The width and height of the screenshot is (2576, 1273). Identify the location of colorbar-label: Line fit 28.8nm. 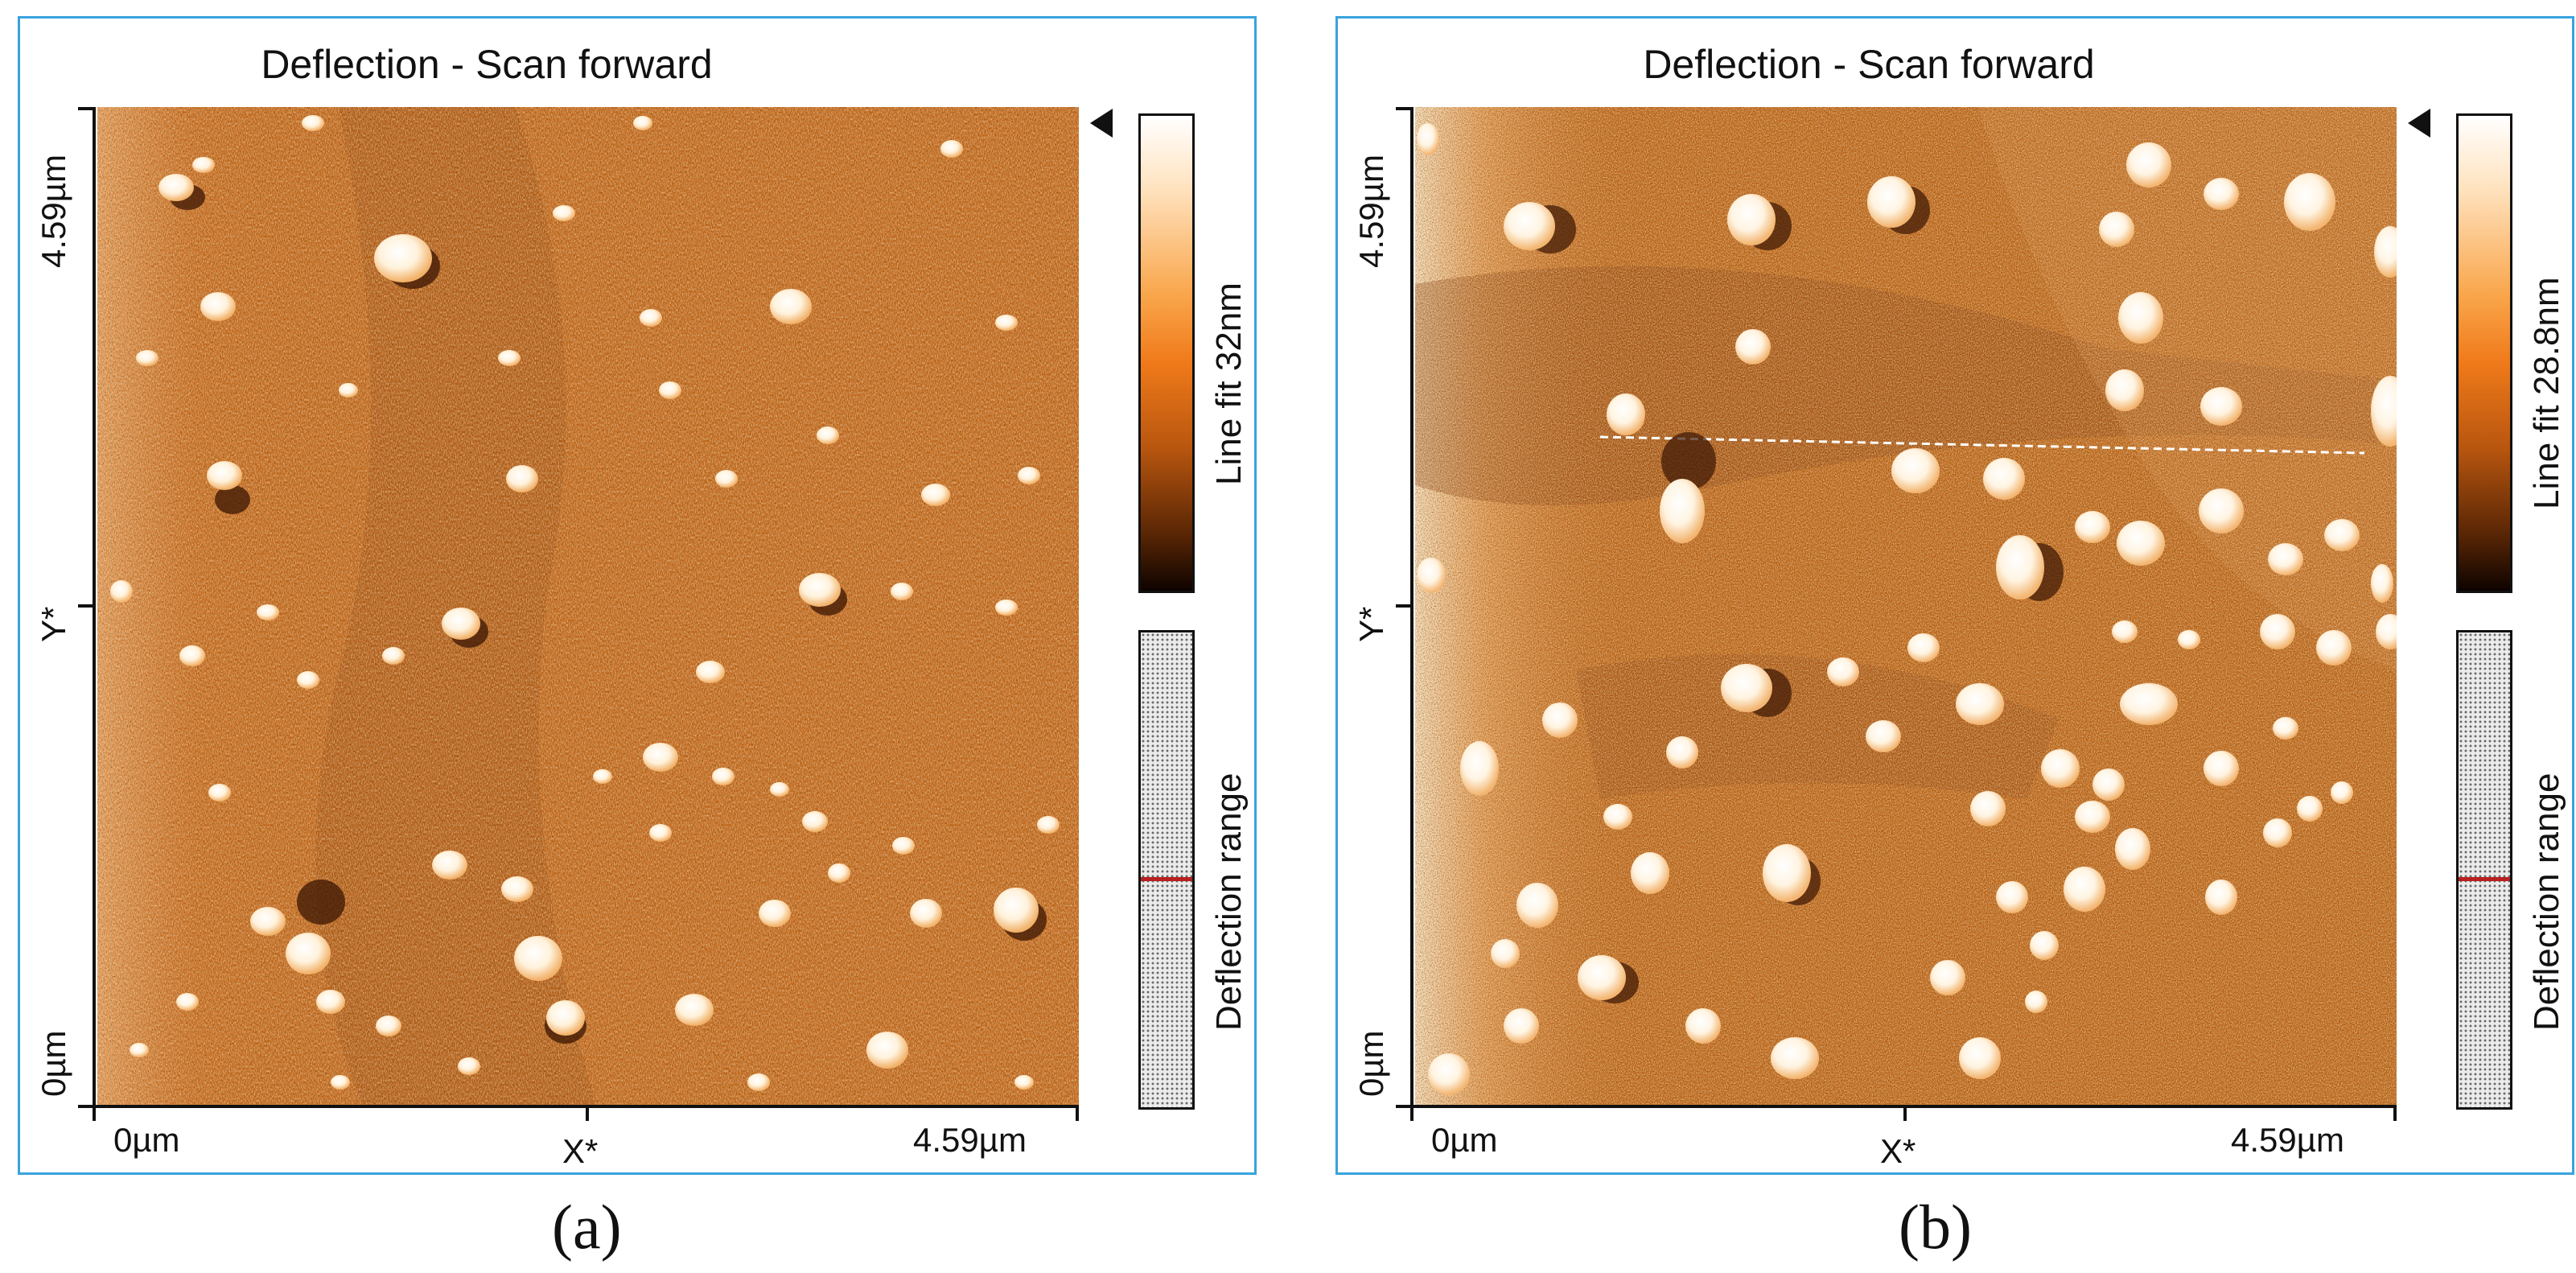
(2546, 393).